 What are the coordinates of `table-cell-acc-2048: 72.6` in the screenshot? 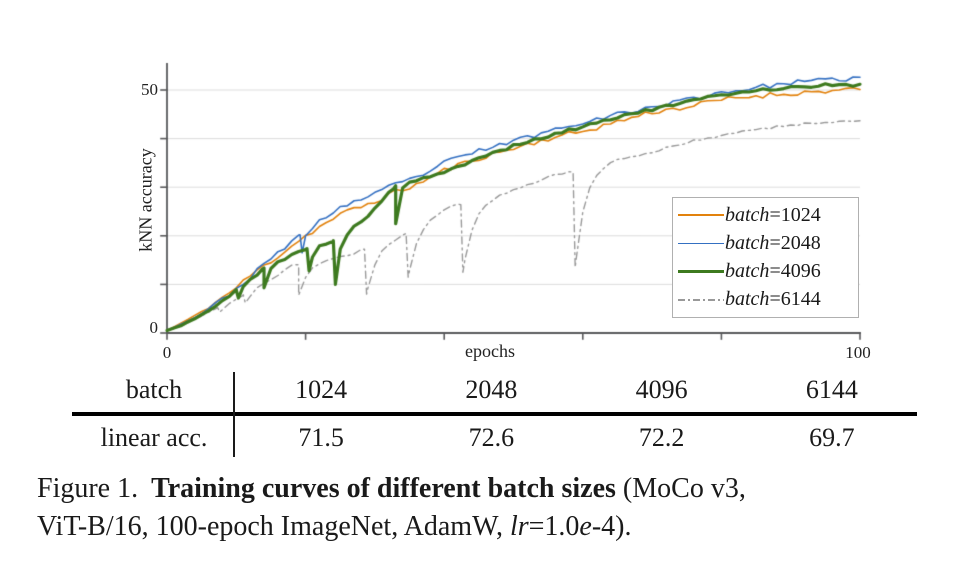 It's located at (491, 437).